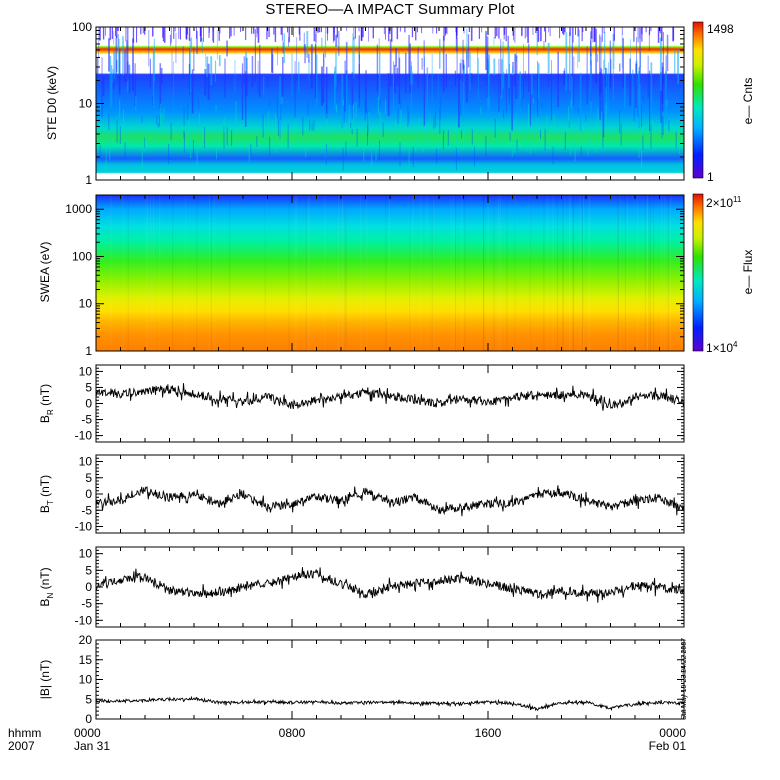  What do you see at coordinates (668, 746) in the screenshot?
I see `xtick-sublabel: Feb 01` at bounding box center [668, 746].